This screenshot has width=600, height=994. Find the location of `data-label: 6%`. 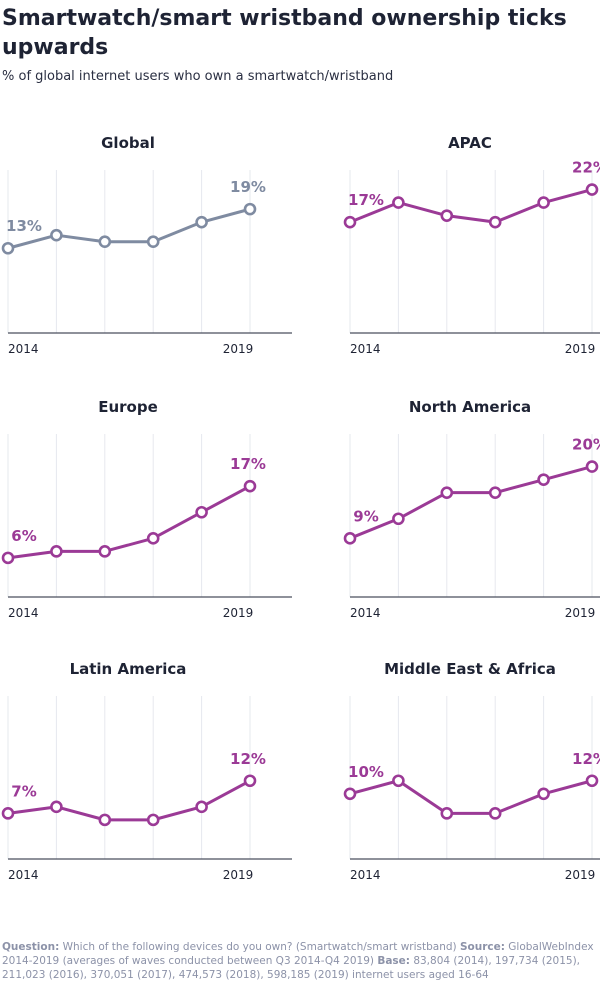

data-label: 6% is located at coordinates (23, 536).